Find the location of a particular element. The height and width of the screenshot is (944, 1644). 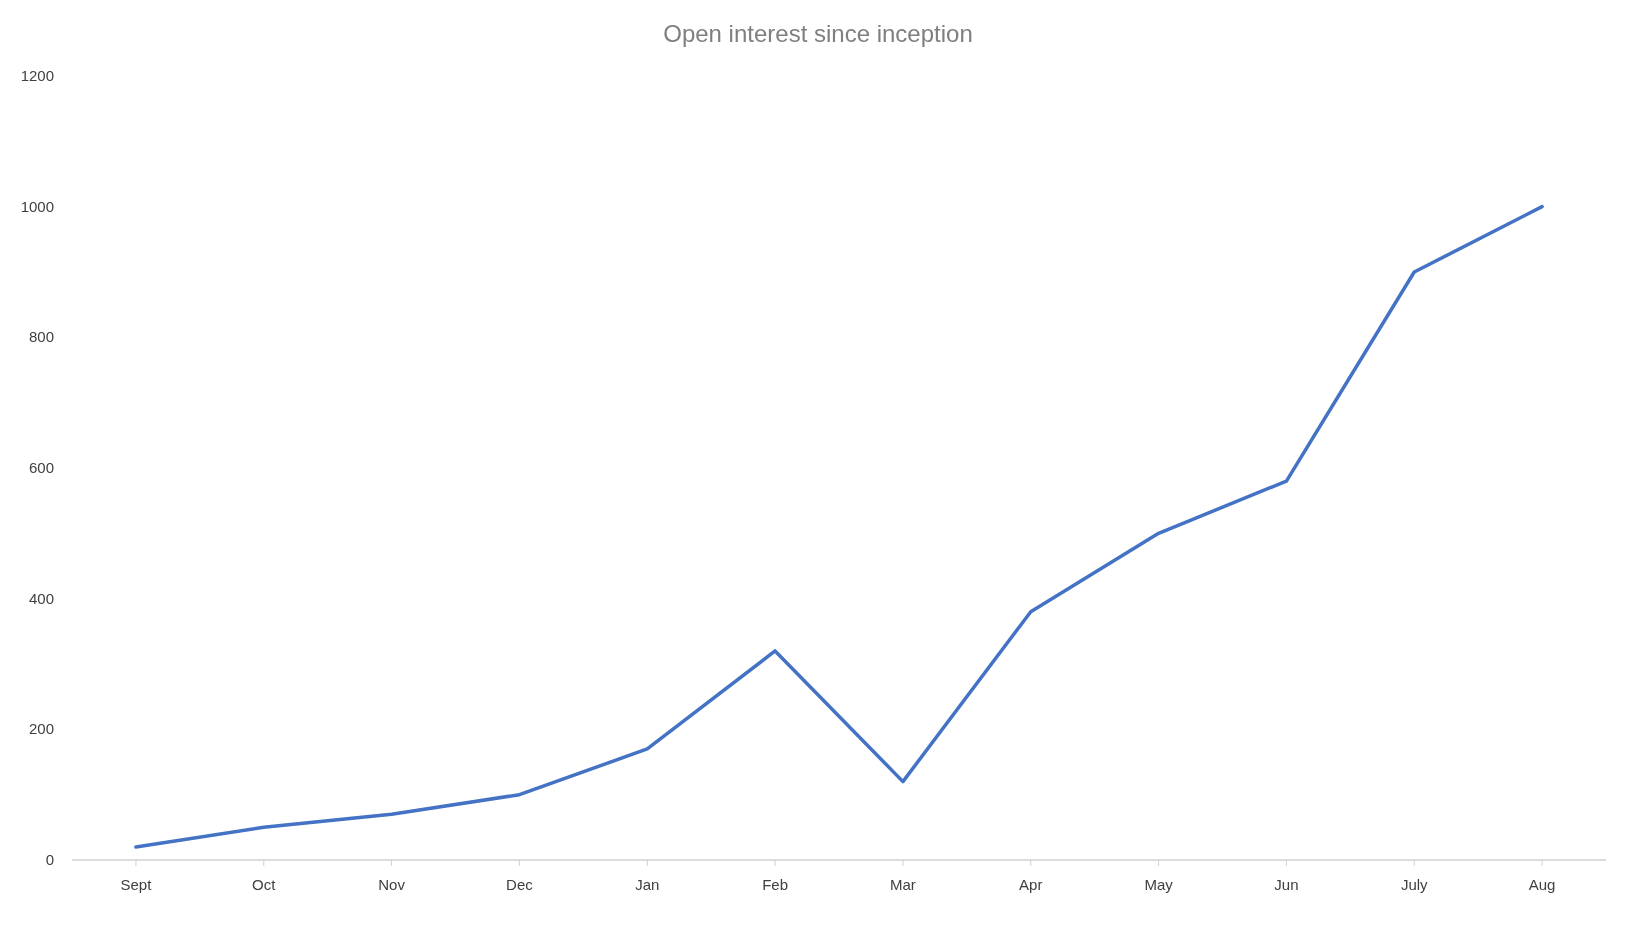

y-tick-label: 600 is located at coordinates (41, 467).